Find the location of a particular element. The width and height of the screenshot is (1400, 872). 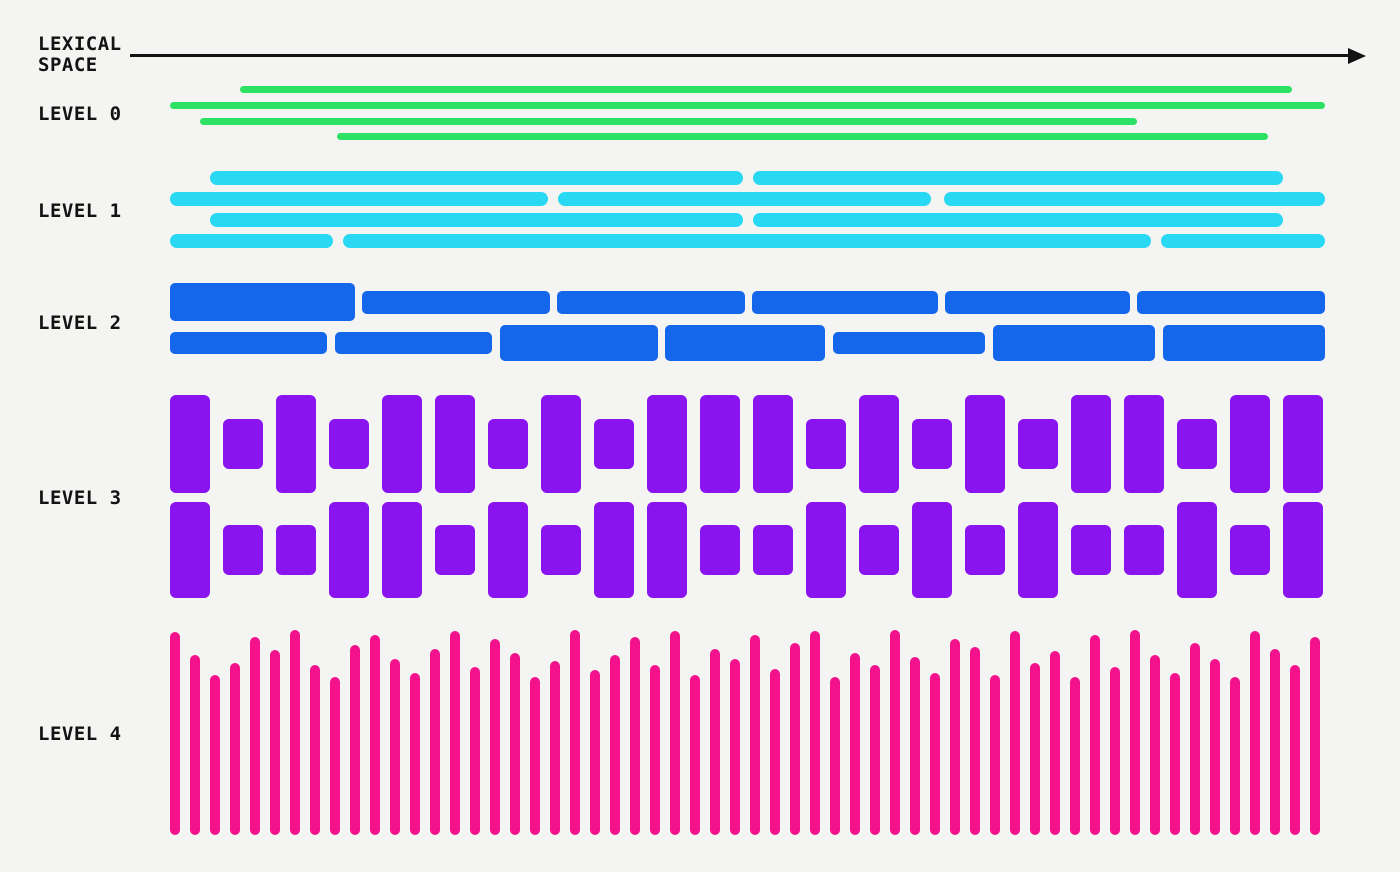

level-2-label: LEVEL 2 is located at coordinates (80, 323).